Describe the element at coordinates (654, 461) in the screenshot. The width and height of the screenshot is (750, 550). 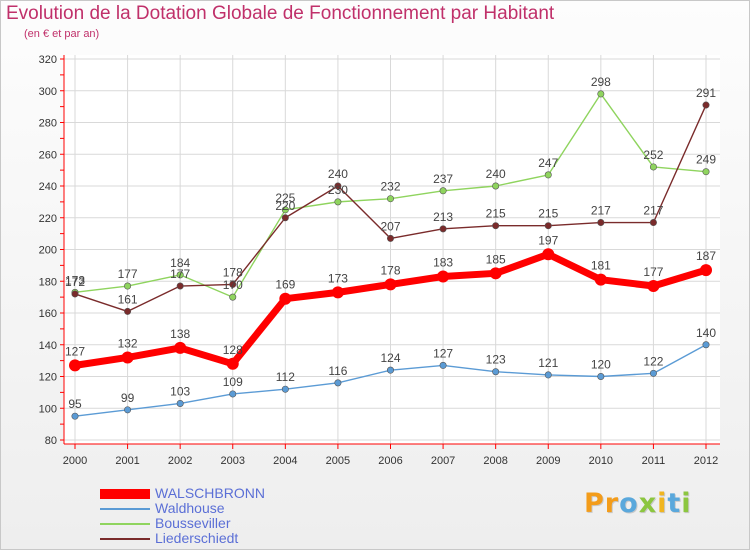
I see `x-tick-label: 2011` at that location.